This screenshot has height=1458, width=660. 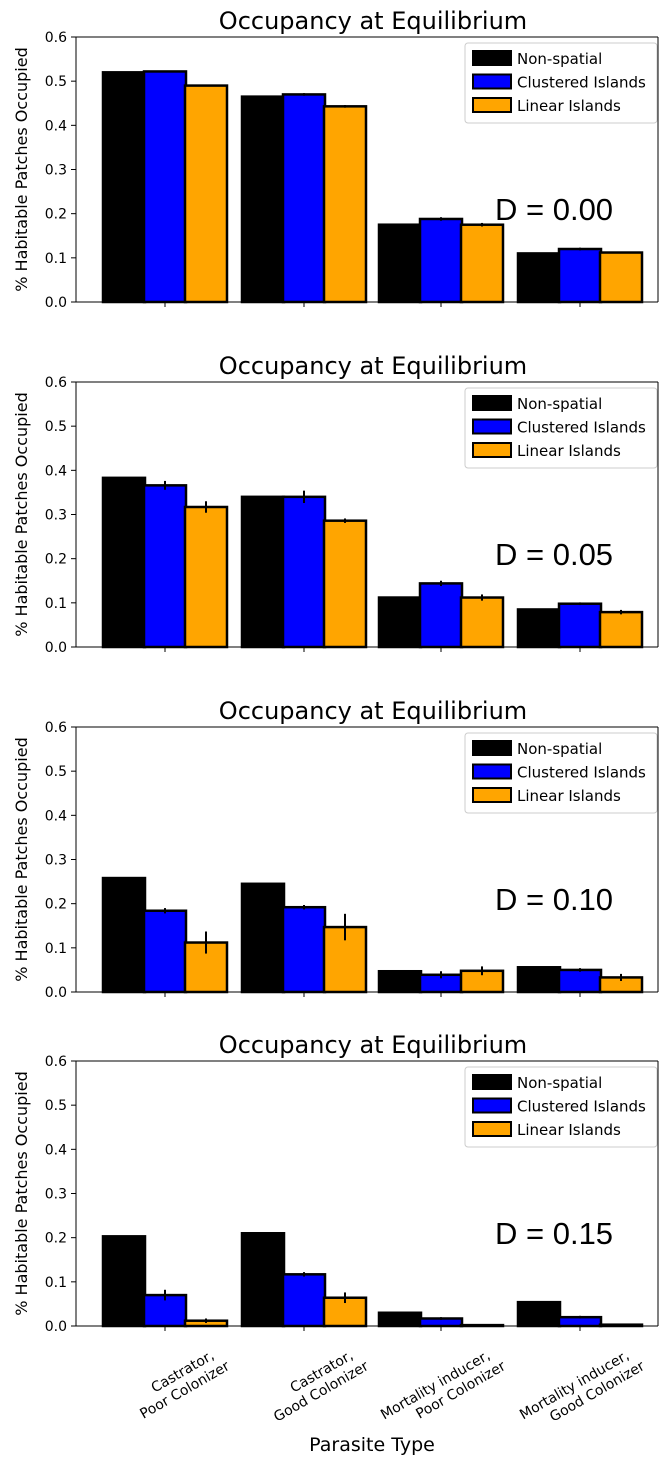 What do you see at coordinates (56, 126) in the screenshot?
I see `chart-0-y-tick-label: 0.4` at bounding box center [56, 126].